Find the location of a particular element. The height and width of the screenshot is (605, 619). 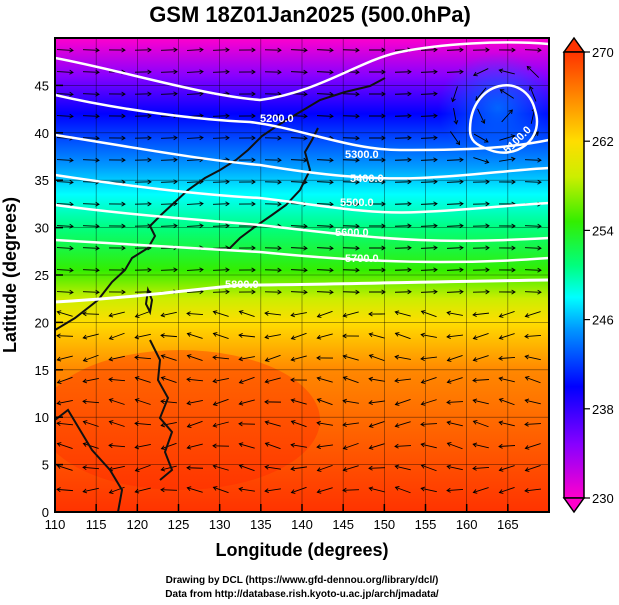

x-tick-label: 115 is located at coordinates (96, 524).